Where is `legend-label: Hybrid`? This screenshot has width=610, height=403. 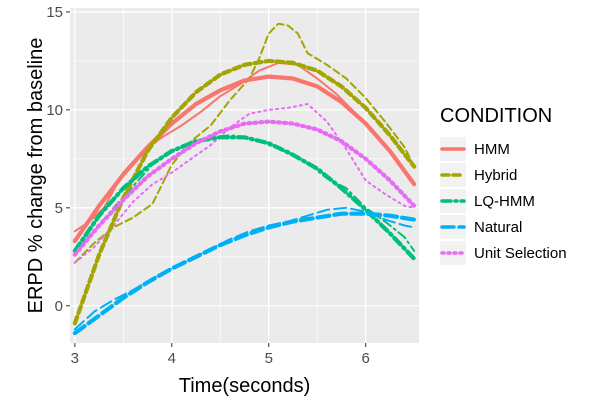 legend-label: Hybrid is located at coordinates (495, 175).